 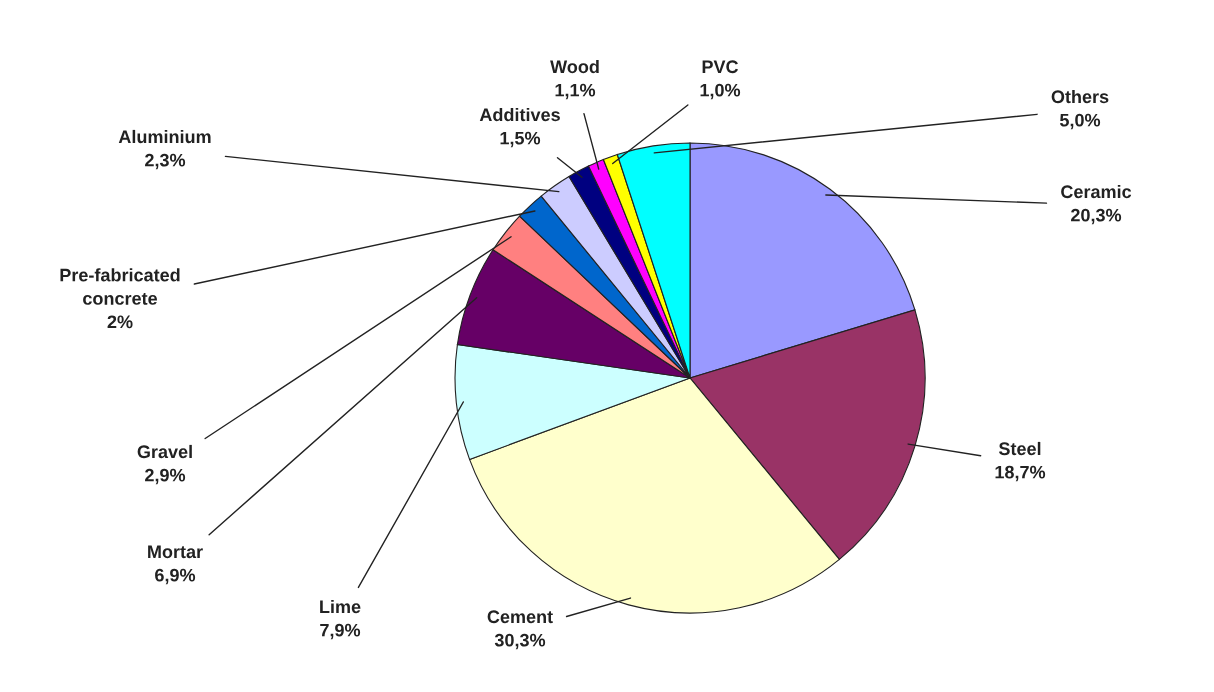 What do you see at coordinates (720, 67) in the screenshot?
I see `slice-label: PVC` at bounding box center [720, 67].